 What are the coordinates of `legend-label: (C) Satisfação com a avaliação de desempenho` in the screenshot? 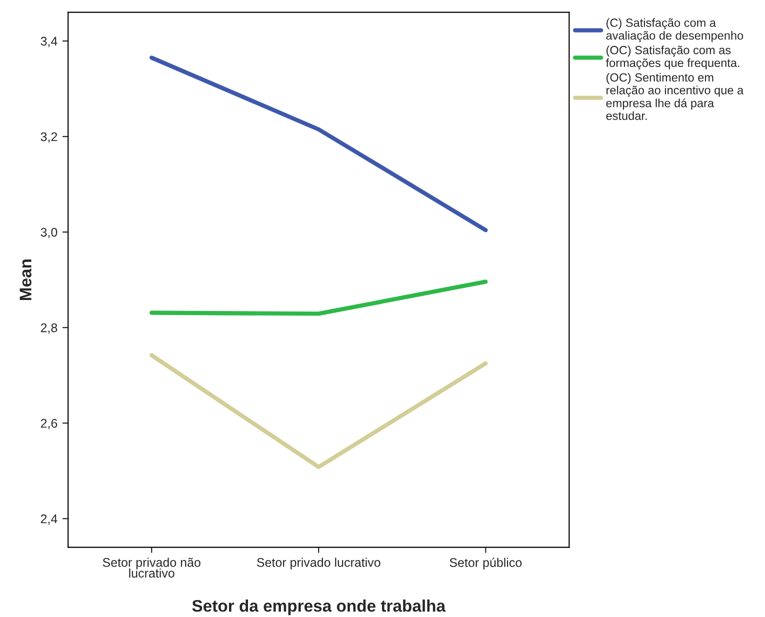 It's located at (675, 30).